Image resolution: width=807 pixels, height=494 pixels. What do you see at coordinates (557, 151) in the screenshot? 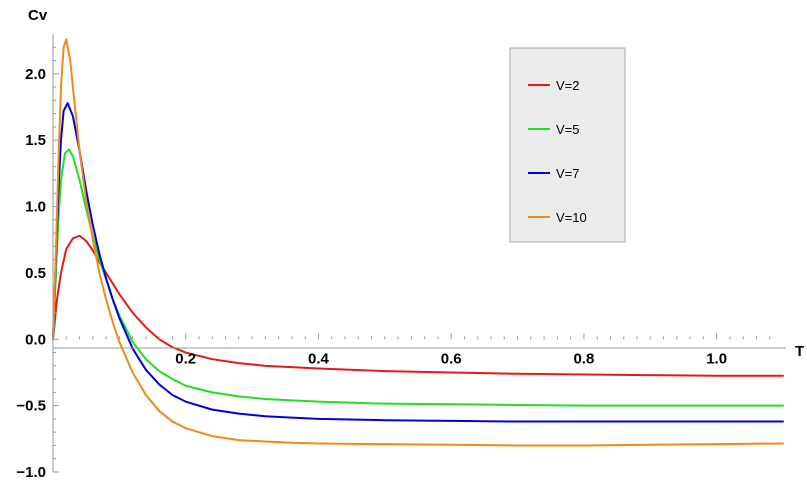
I see `legend-items: V=2 V=5 V=7 V=10` at bounding box center [557, 151].